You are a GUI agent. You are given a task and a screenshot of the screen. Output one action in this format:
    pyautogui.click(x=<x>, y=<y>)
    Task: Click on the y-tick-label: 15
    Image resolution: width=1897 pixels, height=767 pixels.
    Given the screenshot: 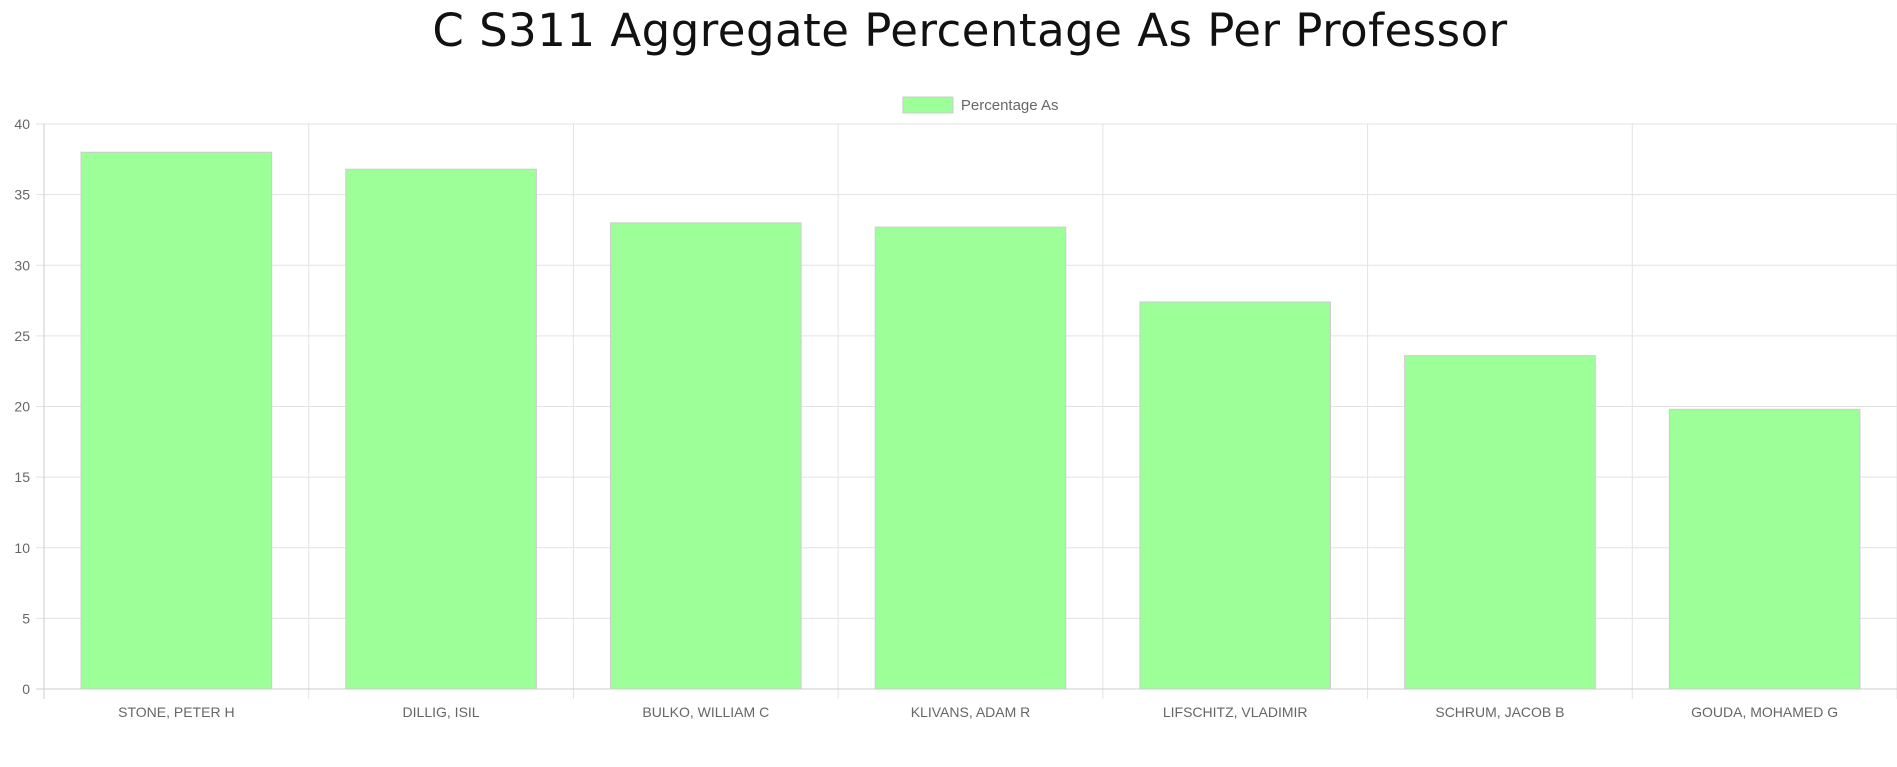 What is the action you would take?
    pyautogui.click(x=22, y=477)
    